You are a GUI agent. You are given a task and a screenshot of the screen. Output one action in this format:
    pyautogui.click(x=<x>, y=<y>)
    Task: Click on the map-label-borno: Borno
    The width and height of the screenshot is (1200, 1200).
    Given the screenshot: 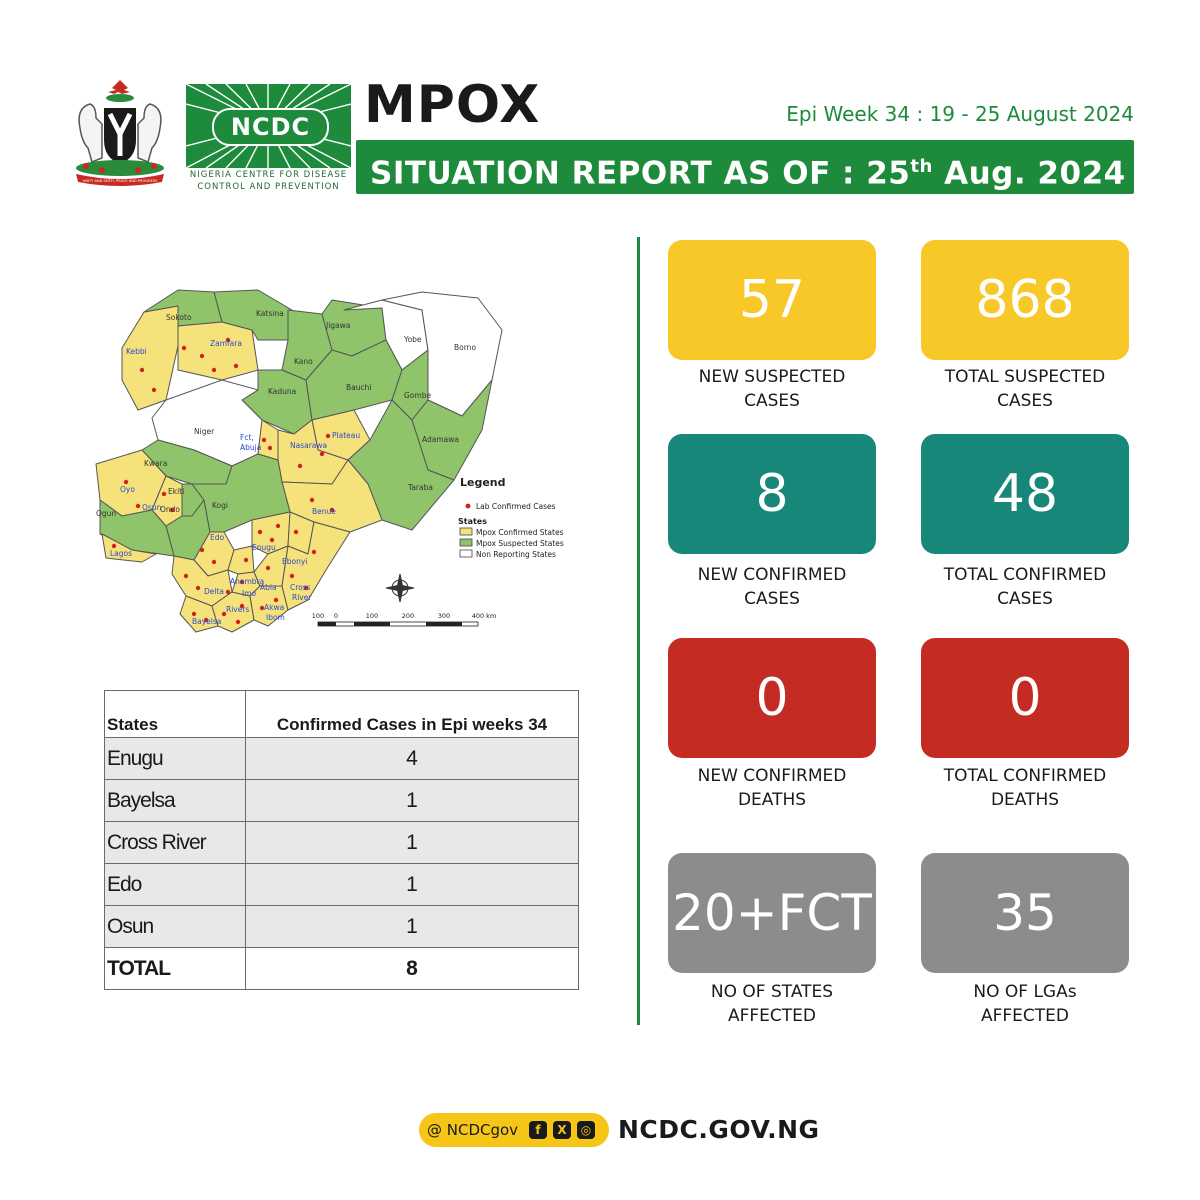 What is the action you would take?
    pyautogui.click(x=465, y=347)
    